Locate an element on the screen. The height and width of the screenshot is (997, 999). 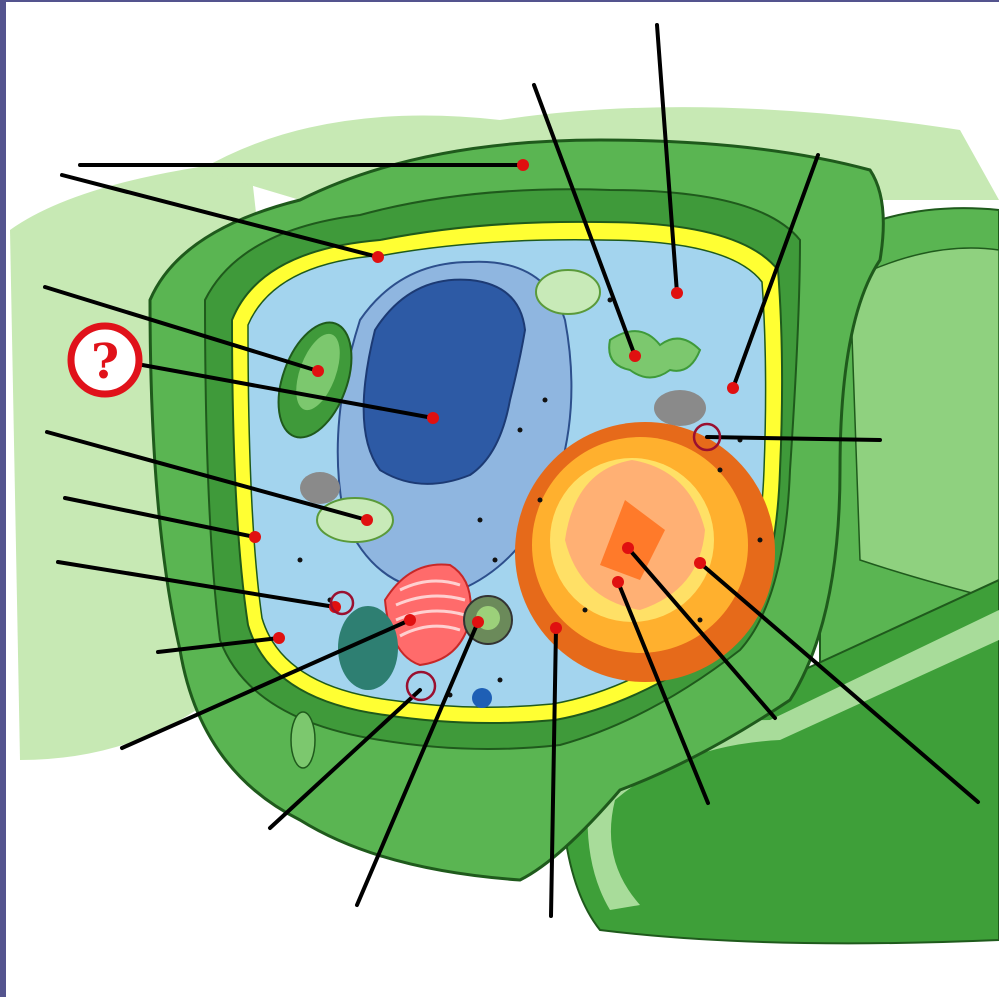
question-mark-text: ? is located at coordinates (105, 362).